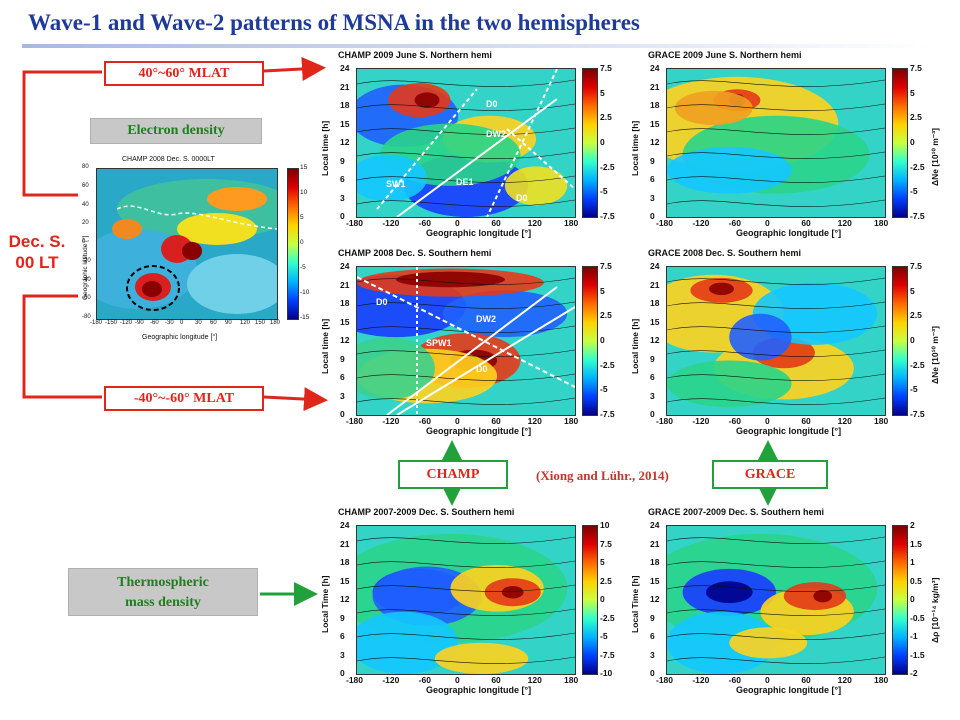  Describe the element at coordinates (85, 167) in the screenshot. I see `map-y-tick: 80` at that location.